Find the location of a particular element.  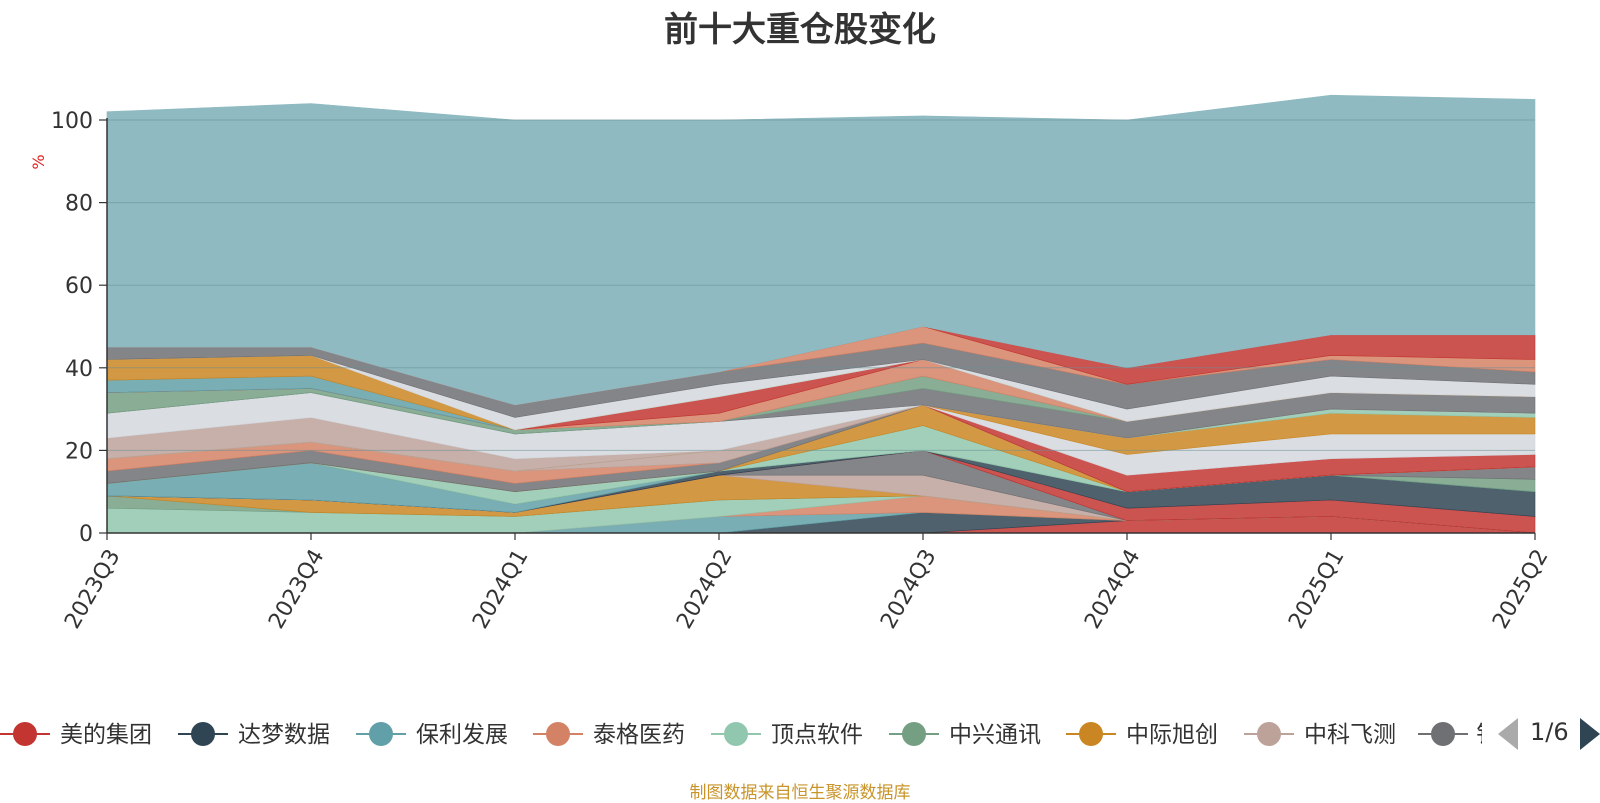

y-tick-label: 20 is located at coordinates (79, 451).